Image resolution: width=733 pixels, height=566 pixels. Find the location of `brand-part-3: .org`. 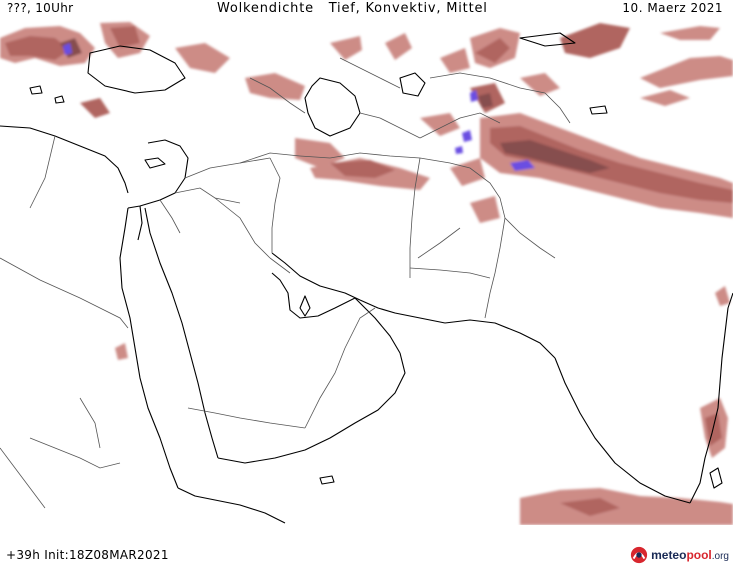

brand-part-3: .org is located at coordinates (720, 556).